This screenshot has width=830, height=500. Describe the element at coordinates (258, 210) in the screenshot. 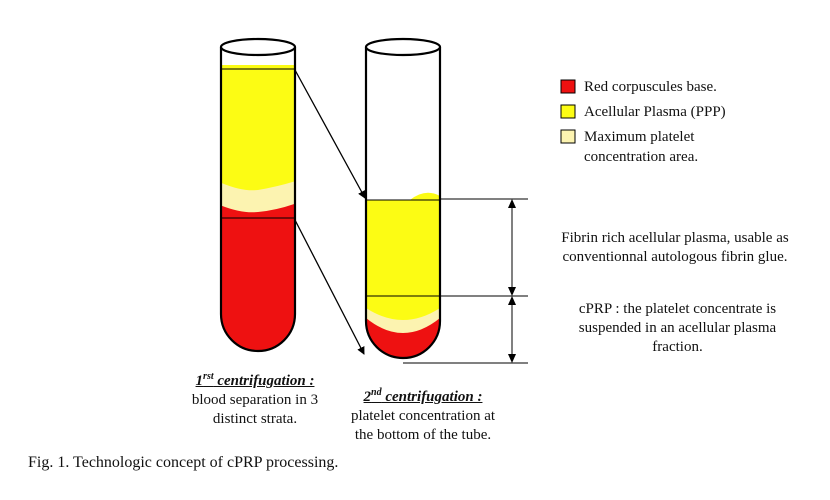

I see `tube-1-red-top` at that location.